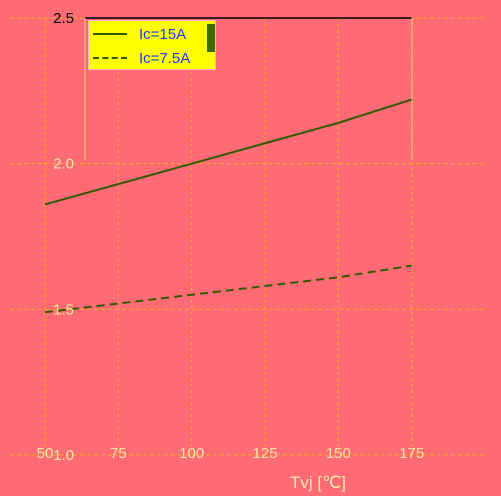 The width and height of the screenshot is (501, 496). I want to click on series-line-ic-7-5a, so click(228, 289).